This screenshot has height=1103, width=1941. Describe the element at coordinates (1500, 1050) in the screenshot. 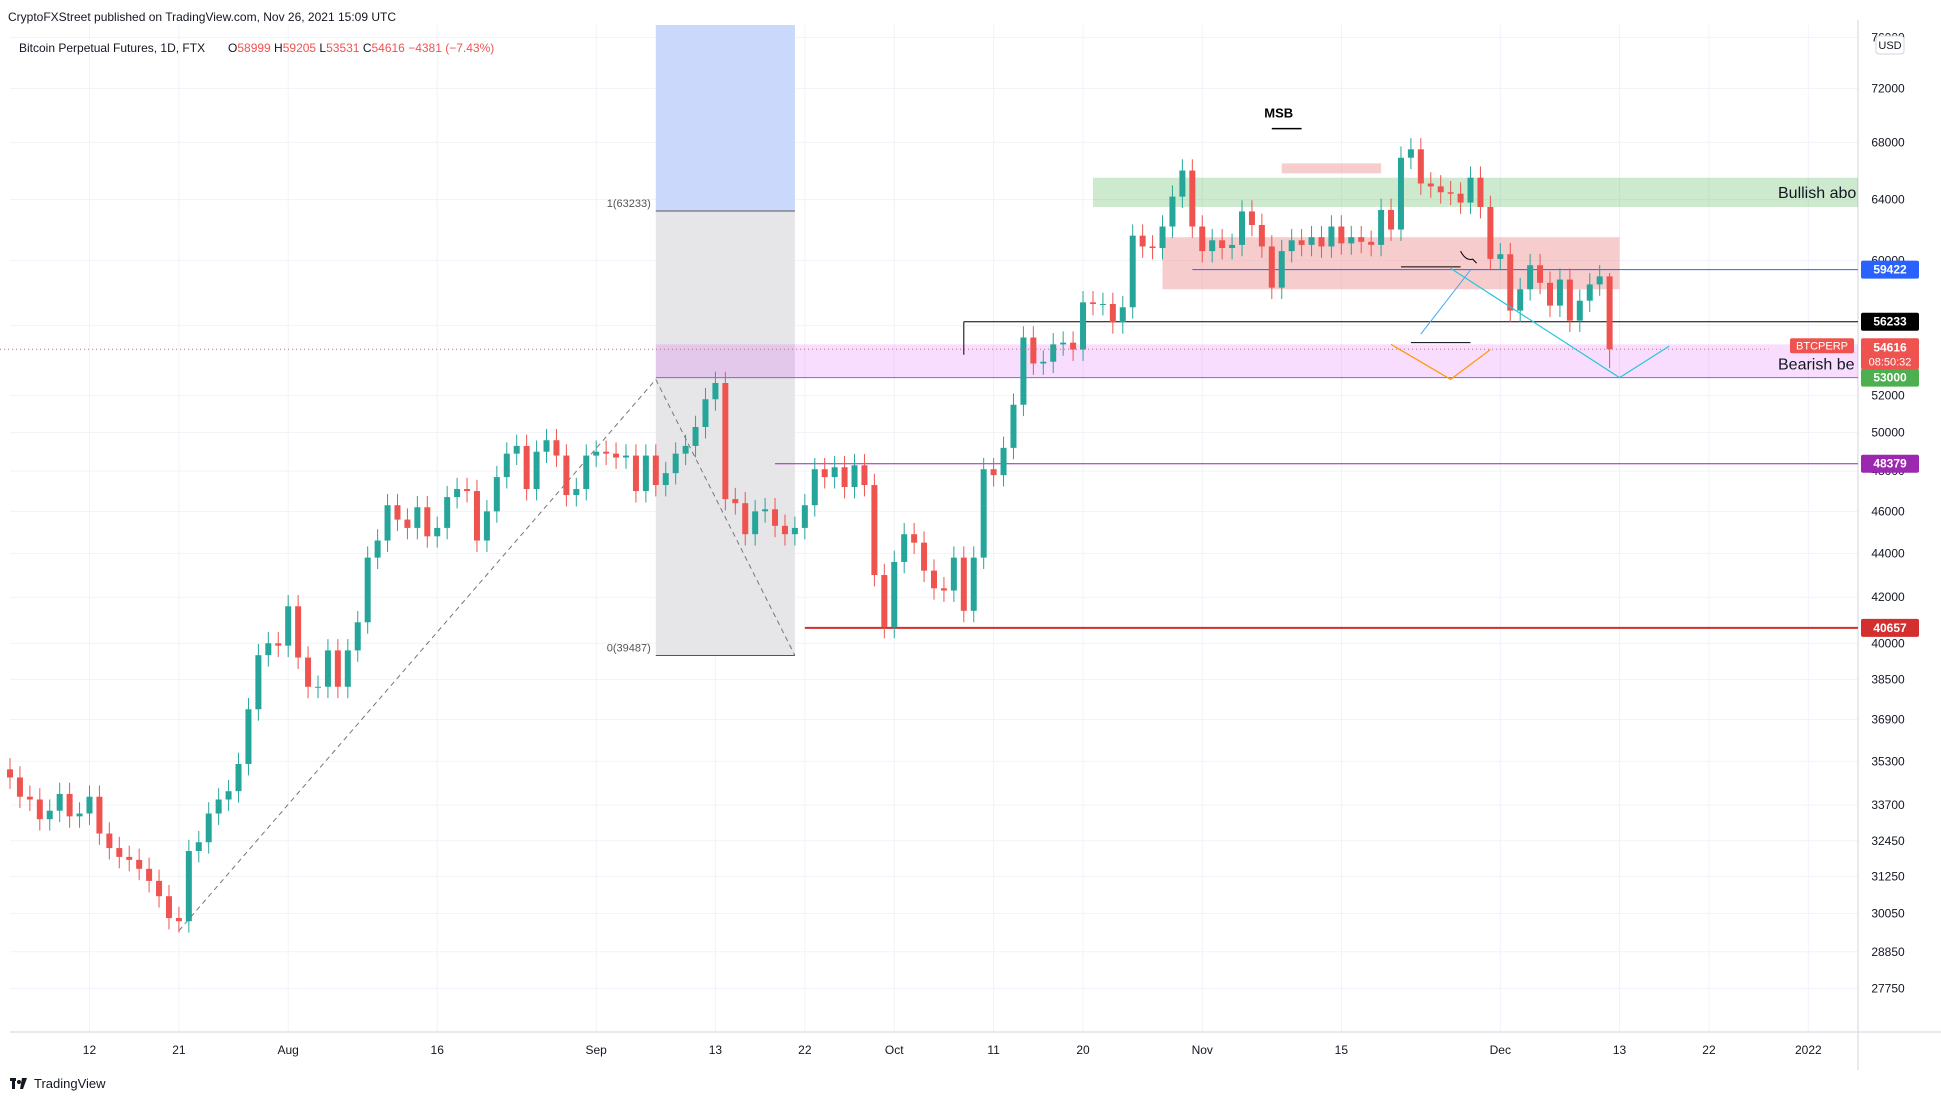

I see `time-tick-label: Dec` at that location.